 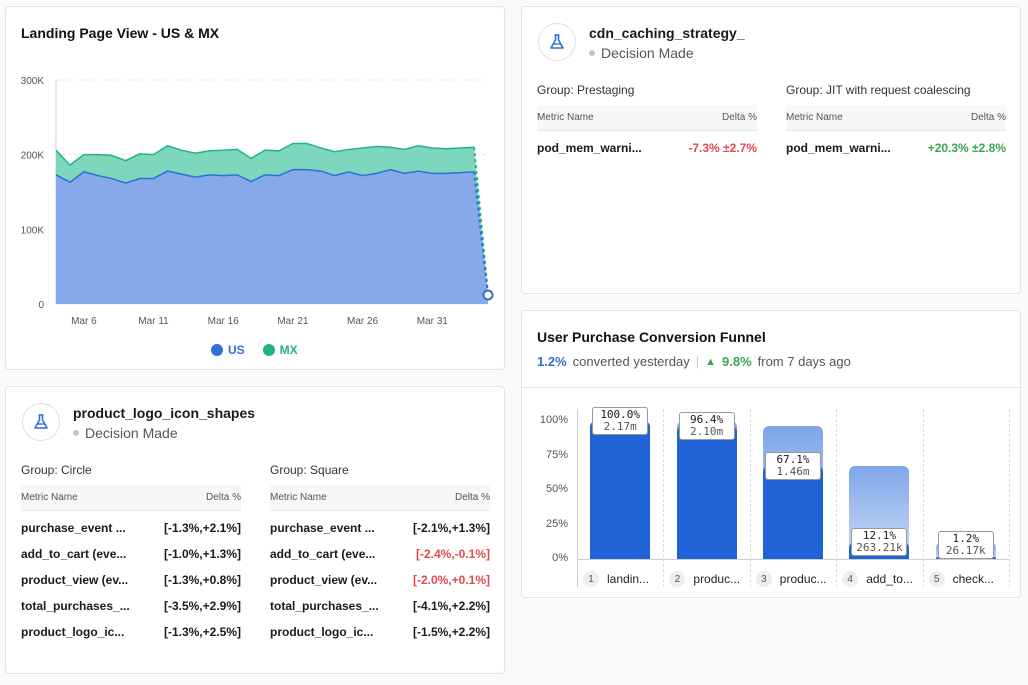 I want to click on metric-delta: -7.3% ±2.7%, so click(x=722, y=148).